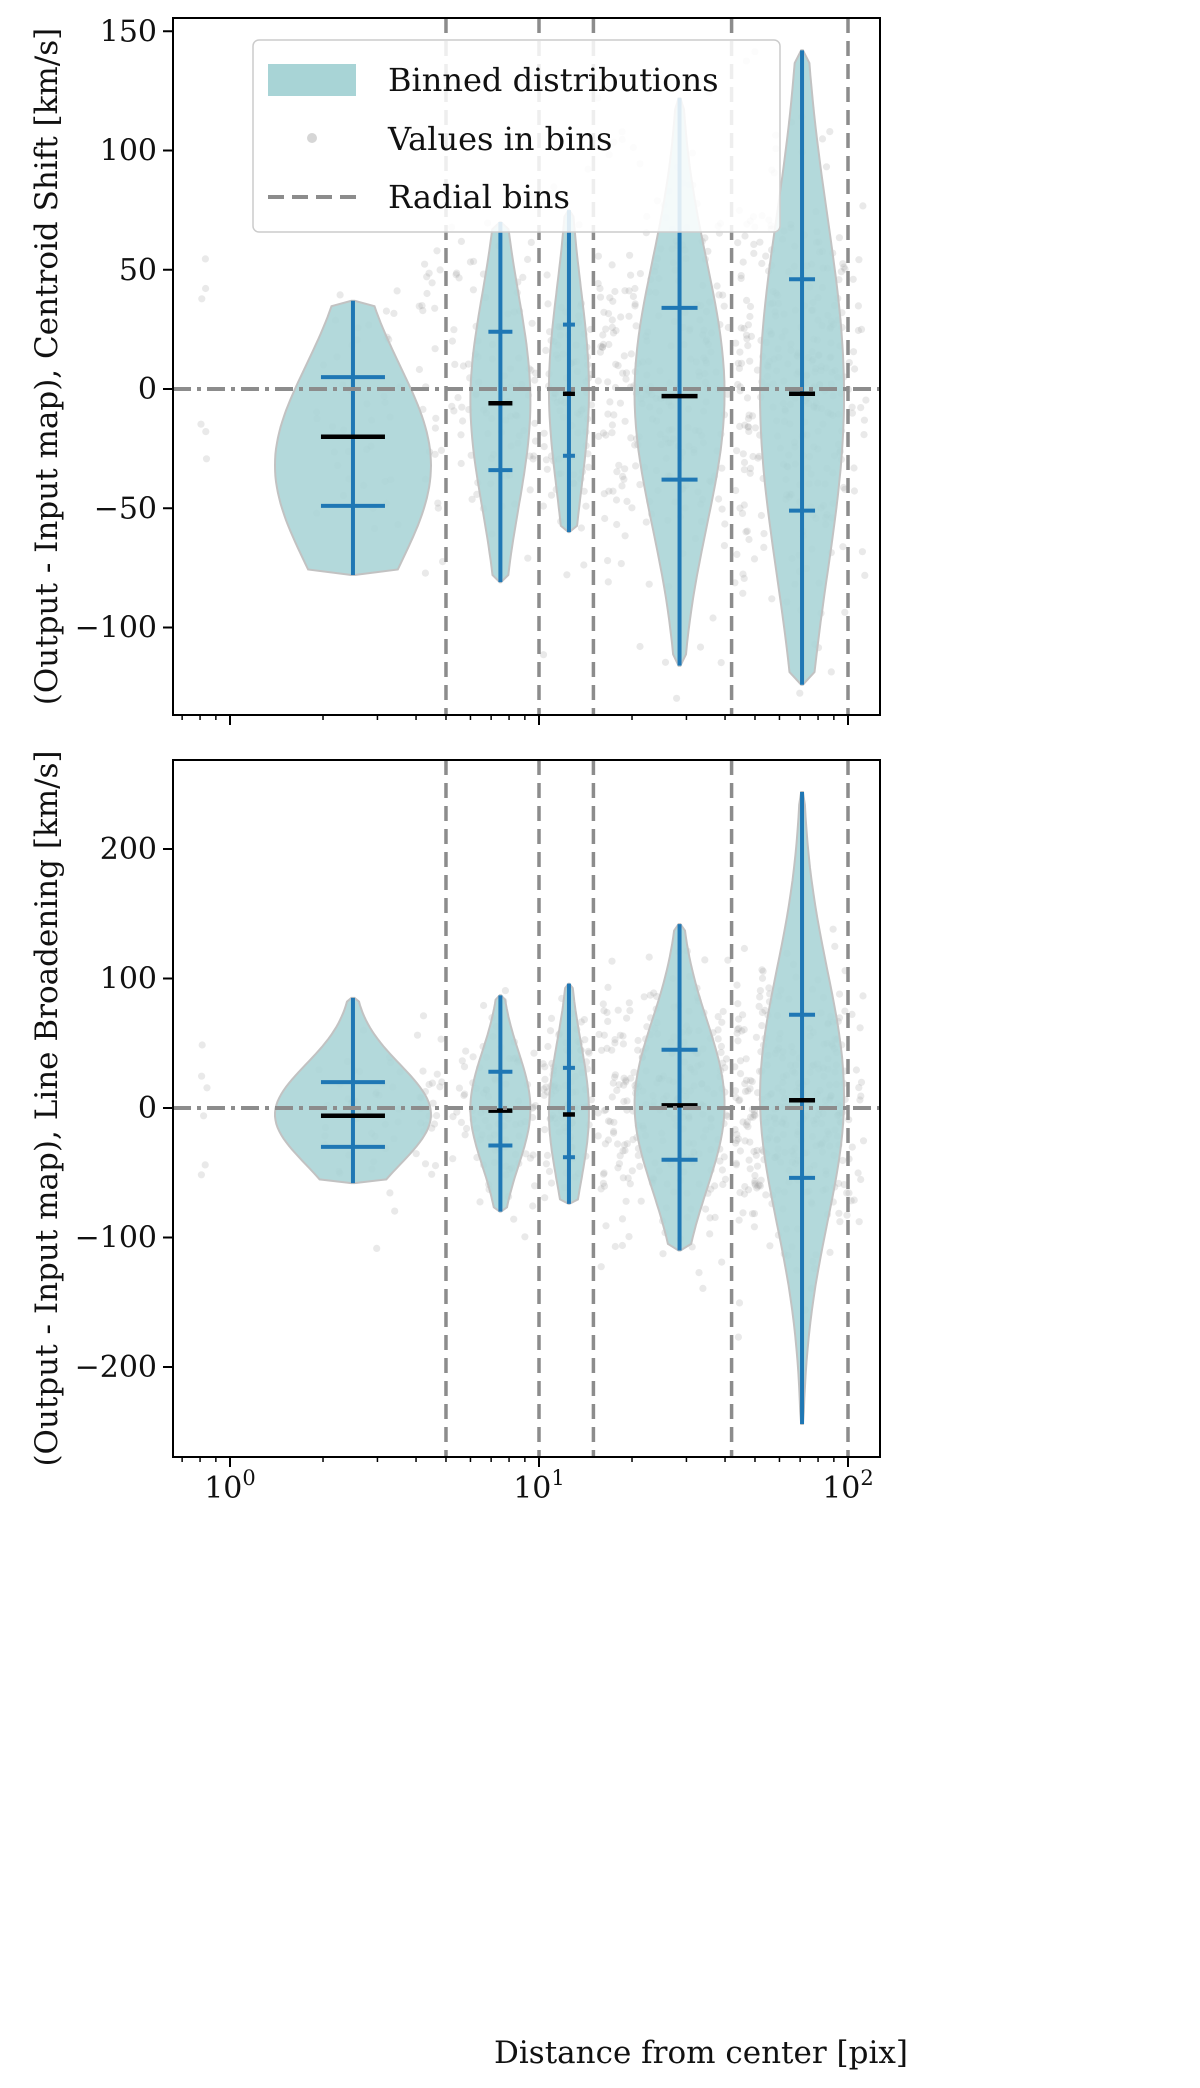  I want to click on x-tick-exponent: 1, so click(557, 1478).